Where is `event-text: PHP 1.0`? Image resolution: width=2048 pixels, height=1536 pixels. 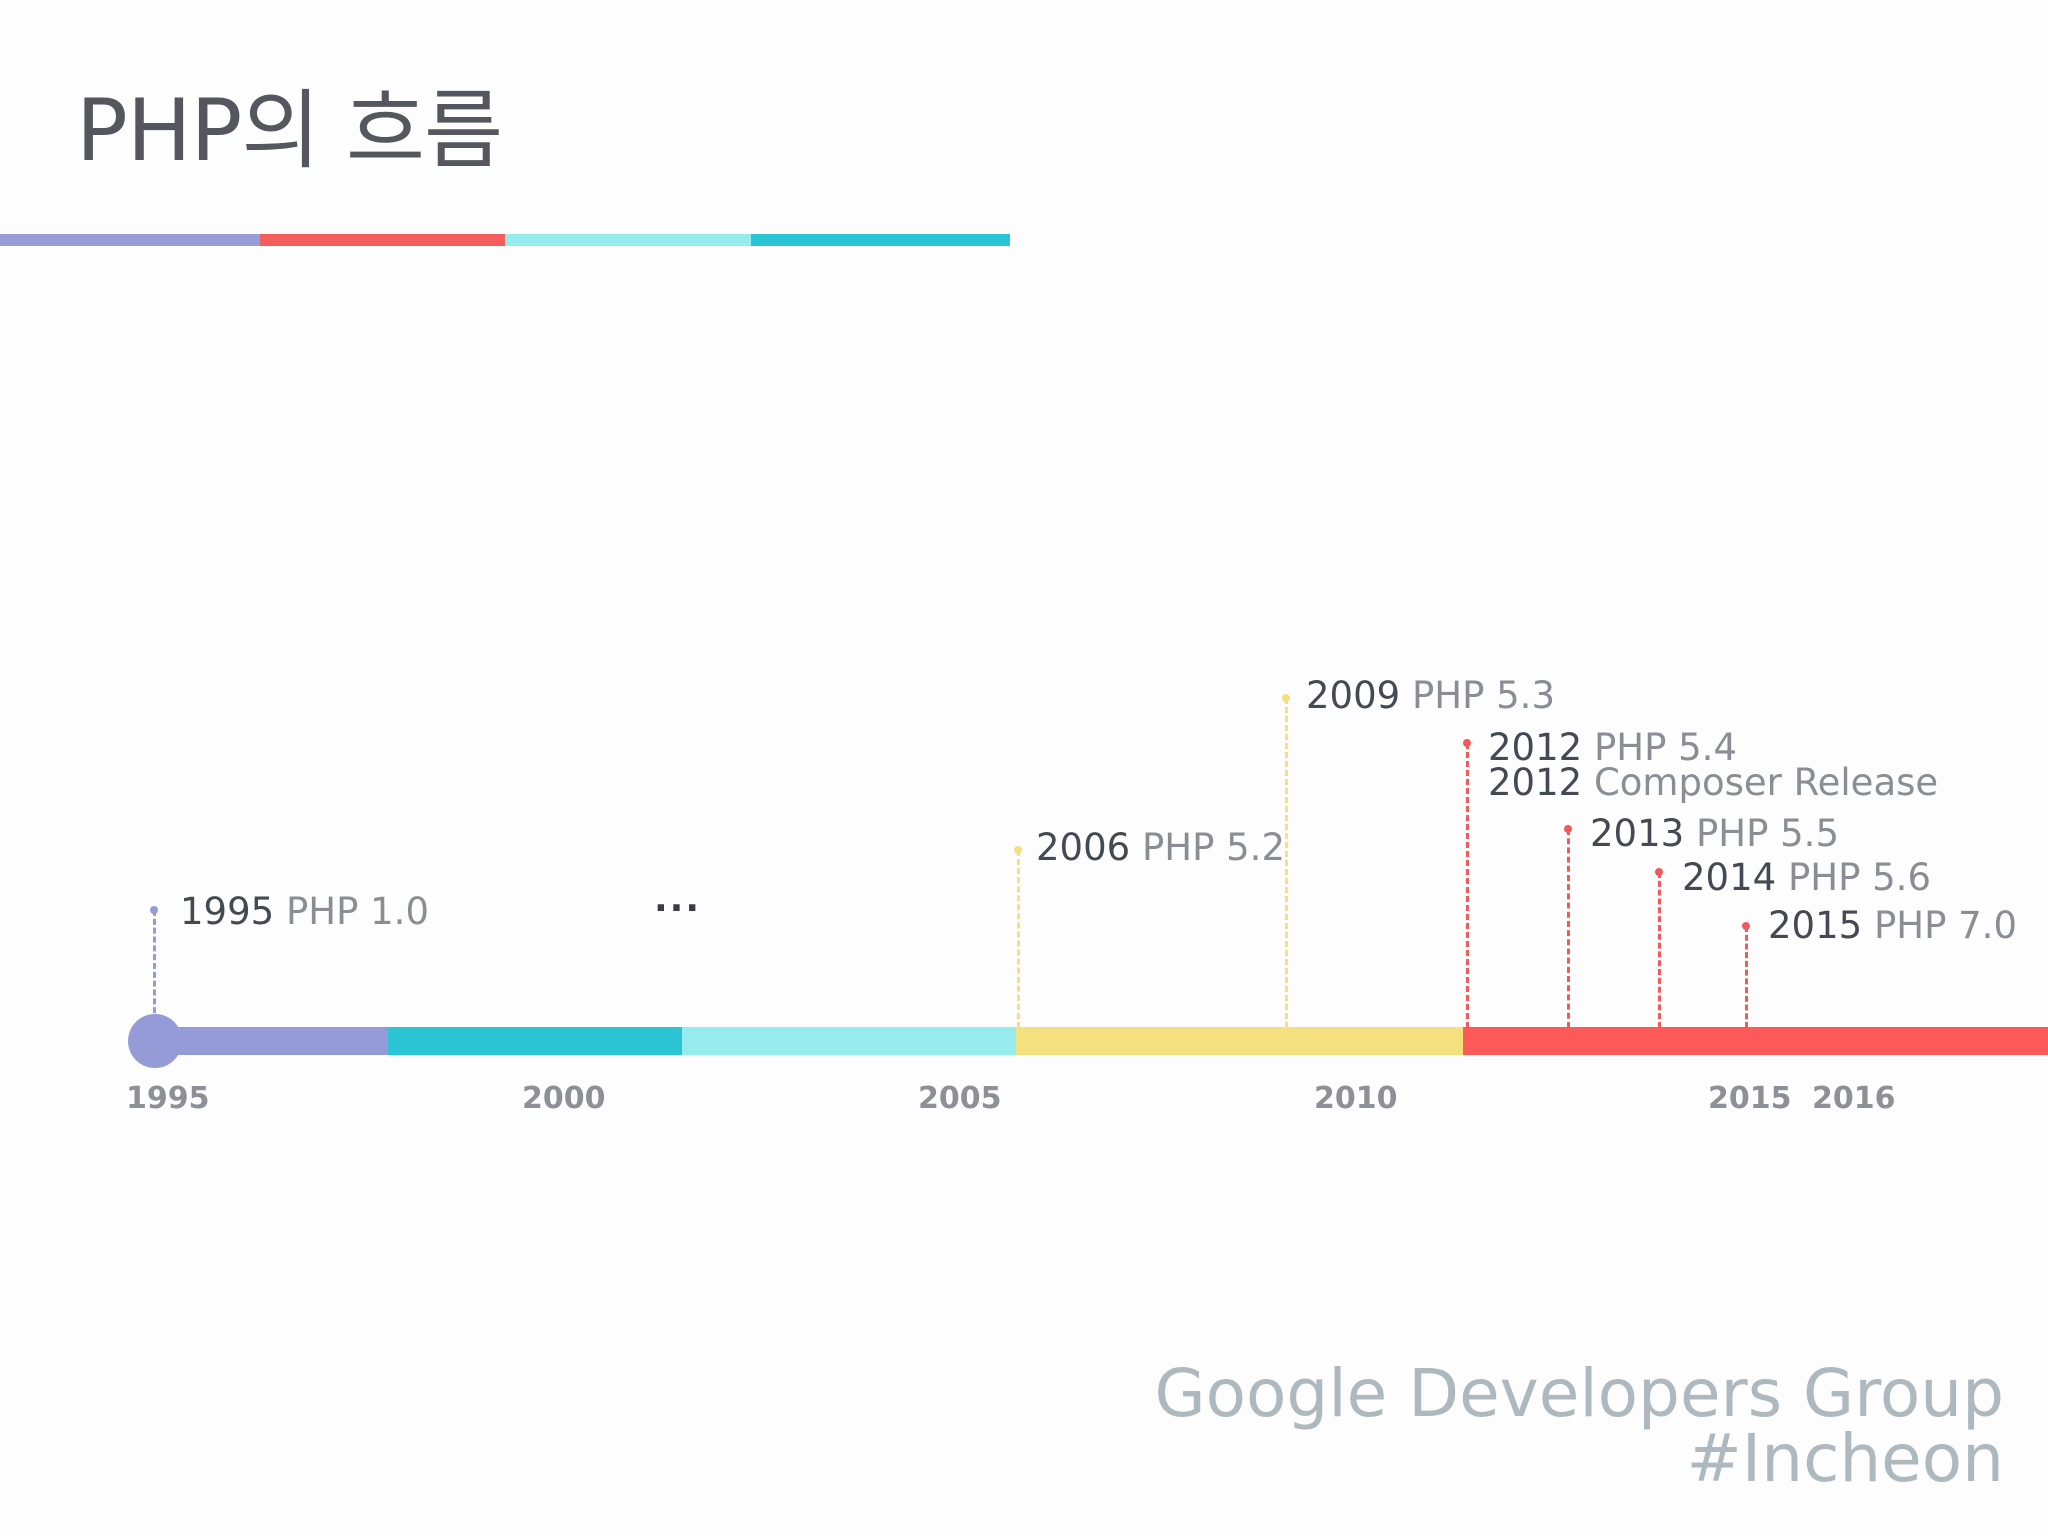 event-text: PHP 1.0 is located at coordinates (357, 911).